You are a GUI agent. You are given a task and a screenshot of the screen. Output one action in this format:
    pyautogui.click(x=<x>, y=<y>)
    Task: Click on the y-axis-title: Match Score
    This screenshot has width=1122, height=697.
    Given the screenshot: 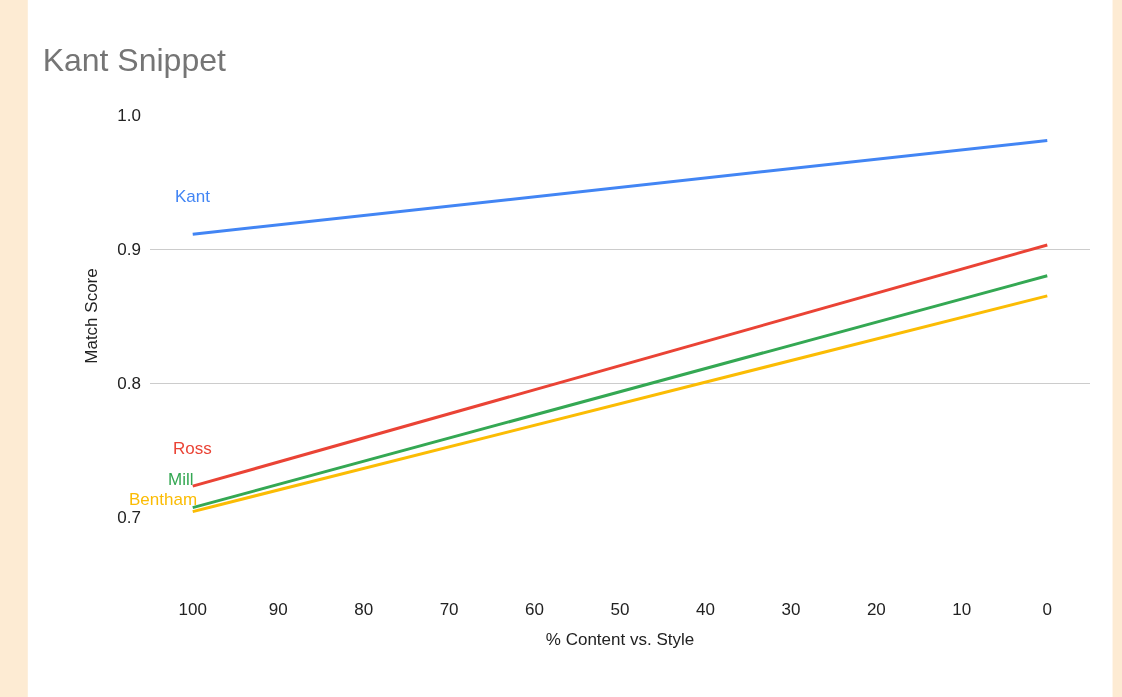 What is the action you would take?
    pyautogui.click(x=91, y=316)
    